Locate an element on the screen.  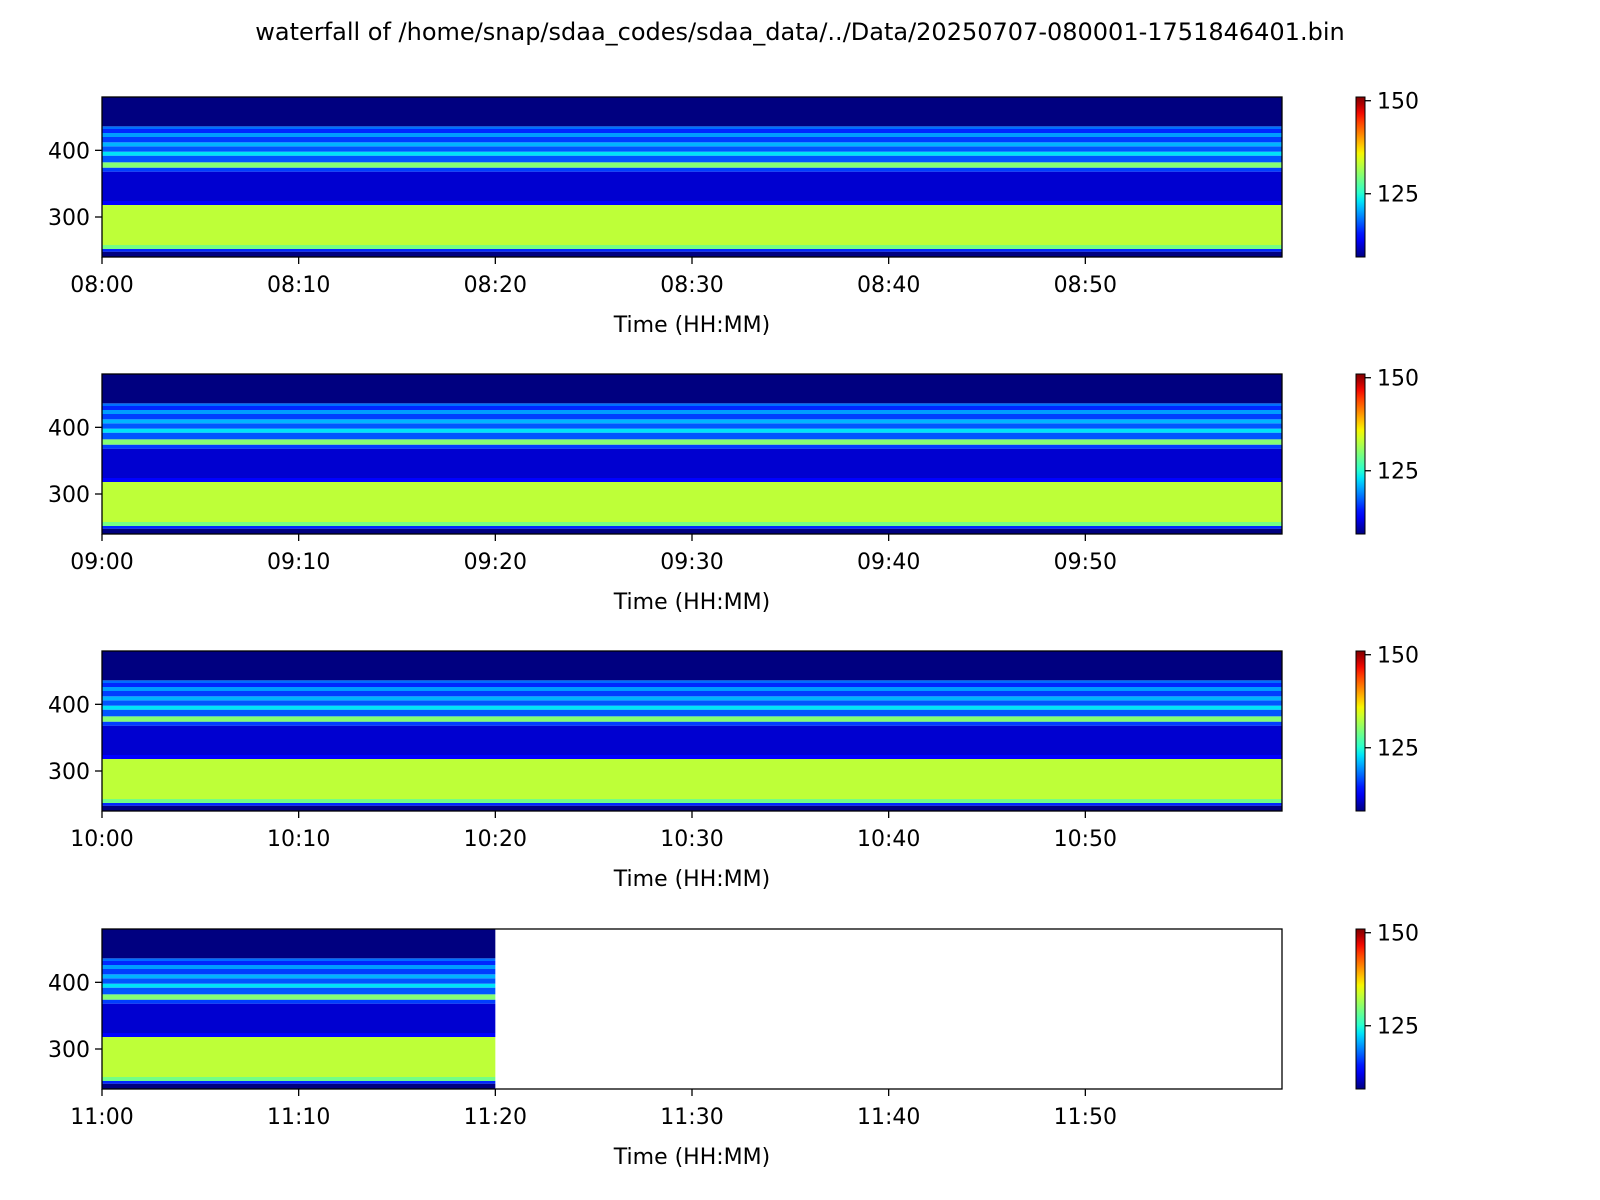
x-tick-label: 10:20 is located at coordinates (495, 839).